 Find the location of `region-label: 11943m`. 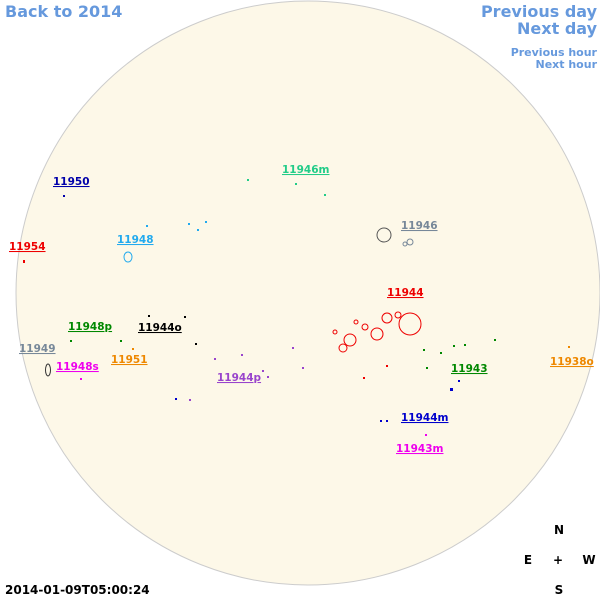

region-label: 11943m is located at coordinates (420, 449).